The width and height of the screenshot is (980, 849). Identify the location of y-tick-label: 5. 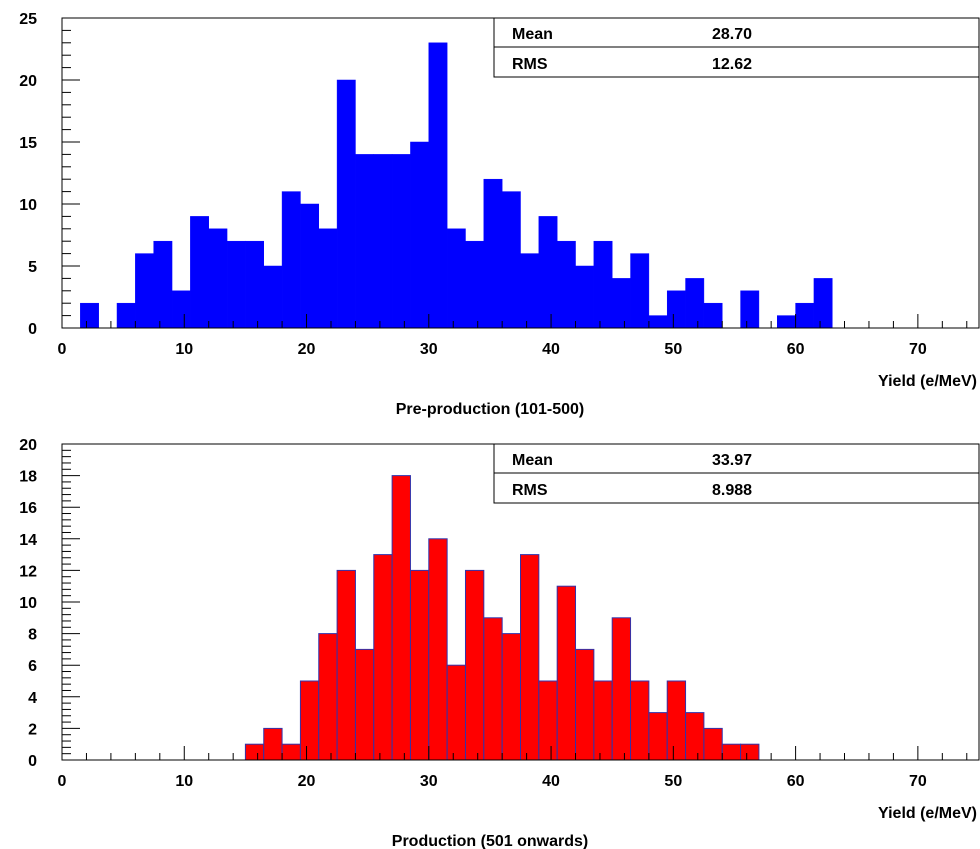
(32, 267).